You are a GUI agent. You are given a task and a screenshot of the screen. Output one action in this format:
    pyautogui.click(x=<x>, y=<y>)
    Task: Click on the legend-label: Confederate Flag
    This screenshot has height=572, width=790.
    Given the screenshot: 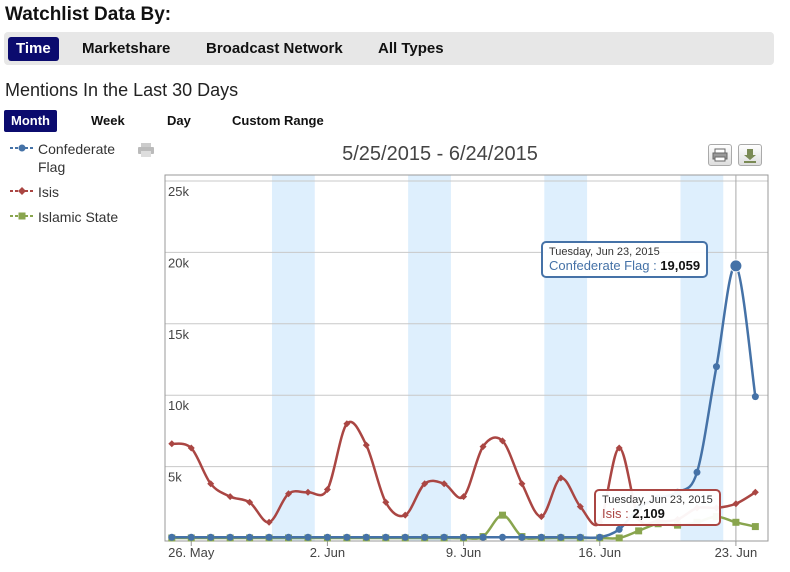 What is the action you would take?
    pyautogui.click(x=77, y=158)
    